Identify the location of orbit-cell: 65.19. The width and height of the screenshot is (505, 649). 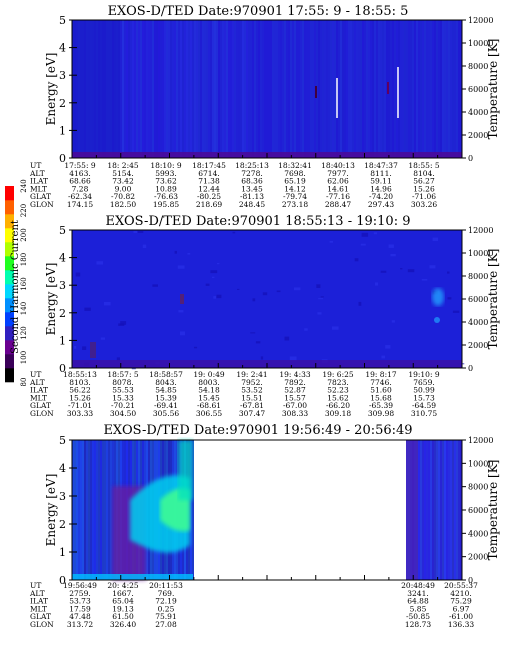
(295, 181).